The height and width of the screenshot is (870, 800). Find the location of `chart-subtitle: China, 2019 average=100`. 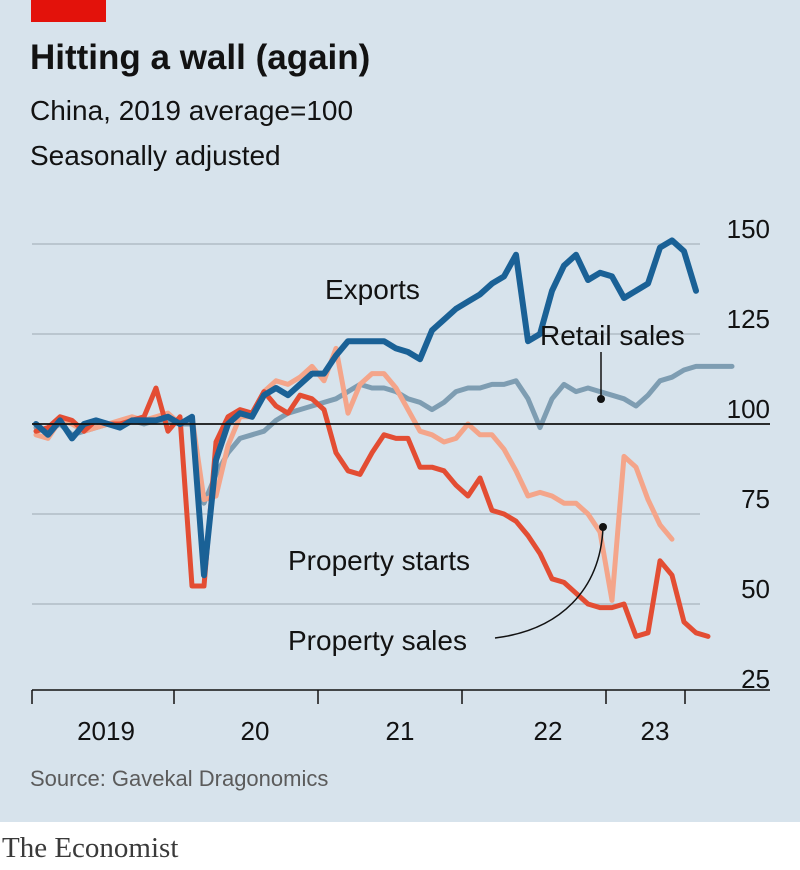

chart-subtitle: China, 2019 average=100 is located at coordinates (192, 110).